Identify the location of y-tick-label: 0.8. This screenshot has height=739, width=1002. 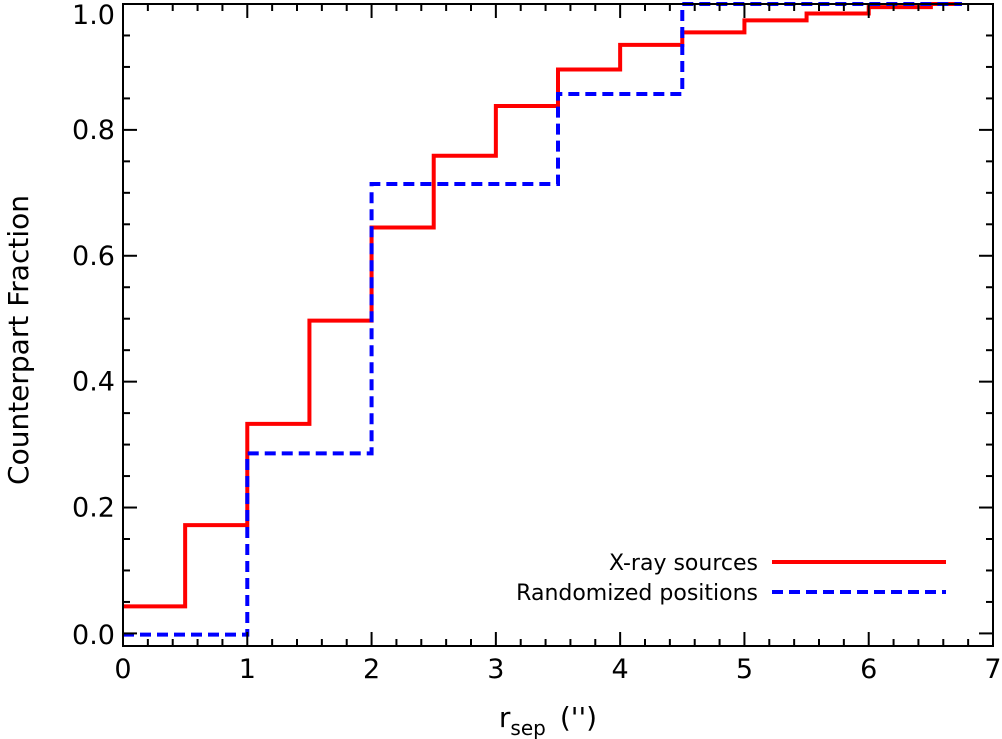
(93, 130).